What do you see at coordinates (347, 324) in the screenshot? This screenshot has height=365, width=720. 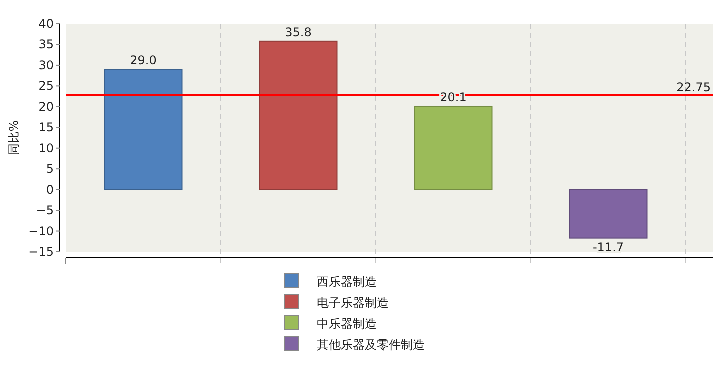 I see `legend-label: 中乐器制造` at bounding box center [347, 324].